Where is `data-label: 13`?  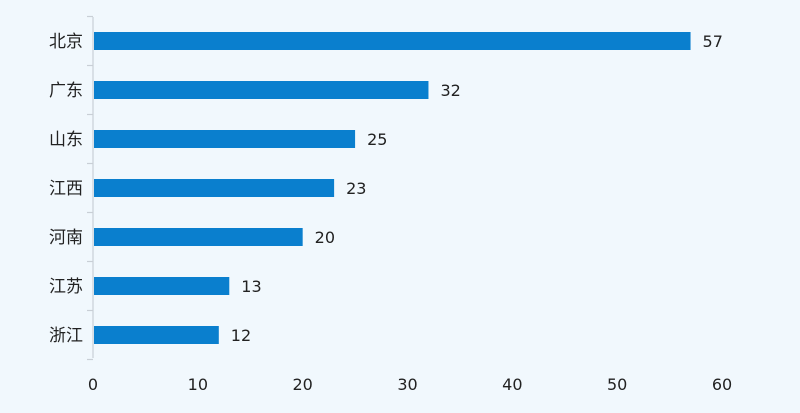 data-label: 13 is located at coordinates (251, 286).